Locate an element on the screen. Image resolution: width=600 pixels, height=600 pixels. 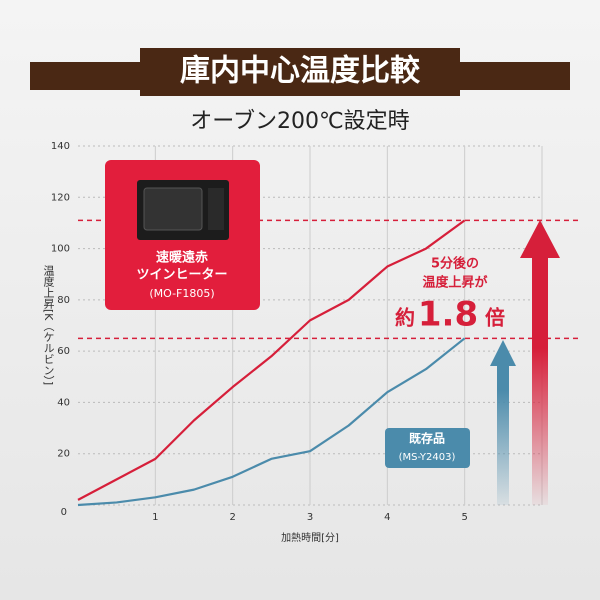
product-label: 速暖遠赤 is located at coordinates (182, 258).